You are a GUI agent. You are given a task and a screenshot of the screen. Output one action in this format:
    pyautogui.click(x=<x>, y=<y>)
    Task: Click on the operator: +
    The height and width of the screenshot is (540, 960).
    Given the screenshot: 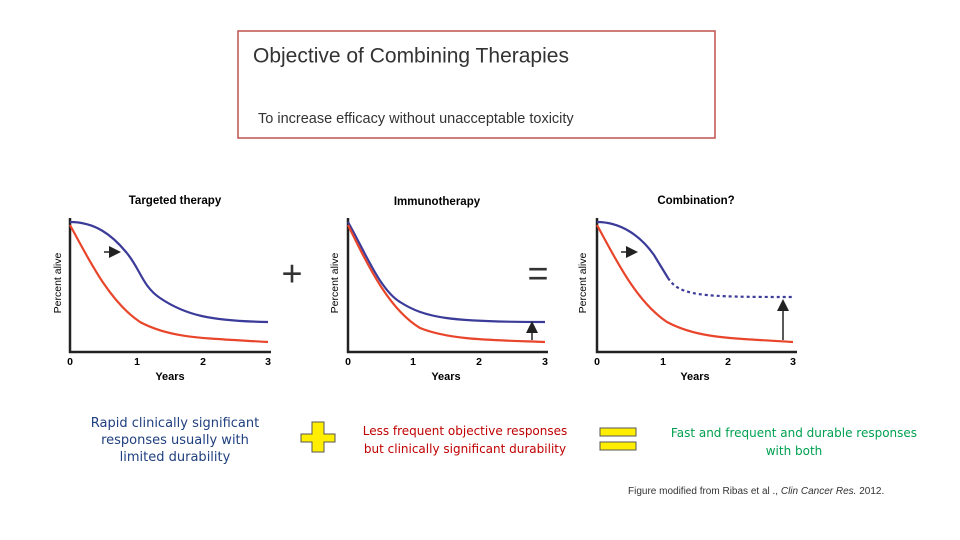 What is the action you would take?
    pyautogui.click(x=291, y=273)
    